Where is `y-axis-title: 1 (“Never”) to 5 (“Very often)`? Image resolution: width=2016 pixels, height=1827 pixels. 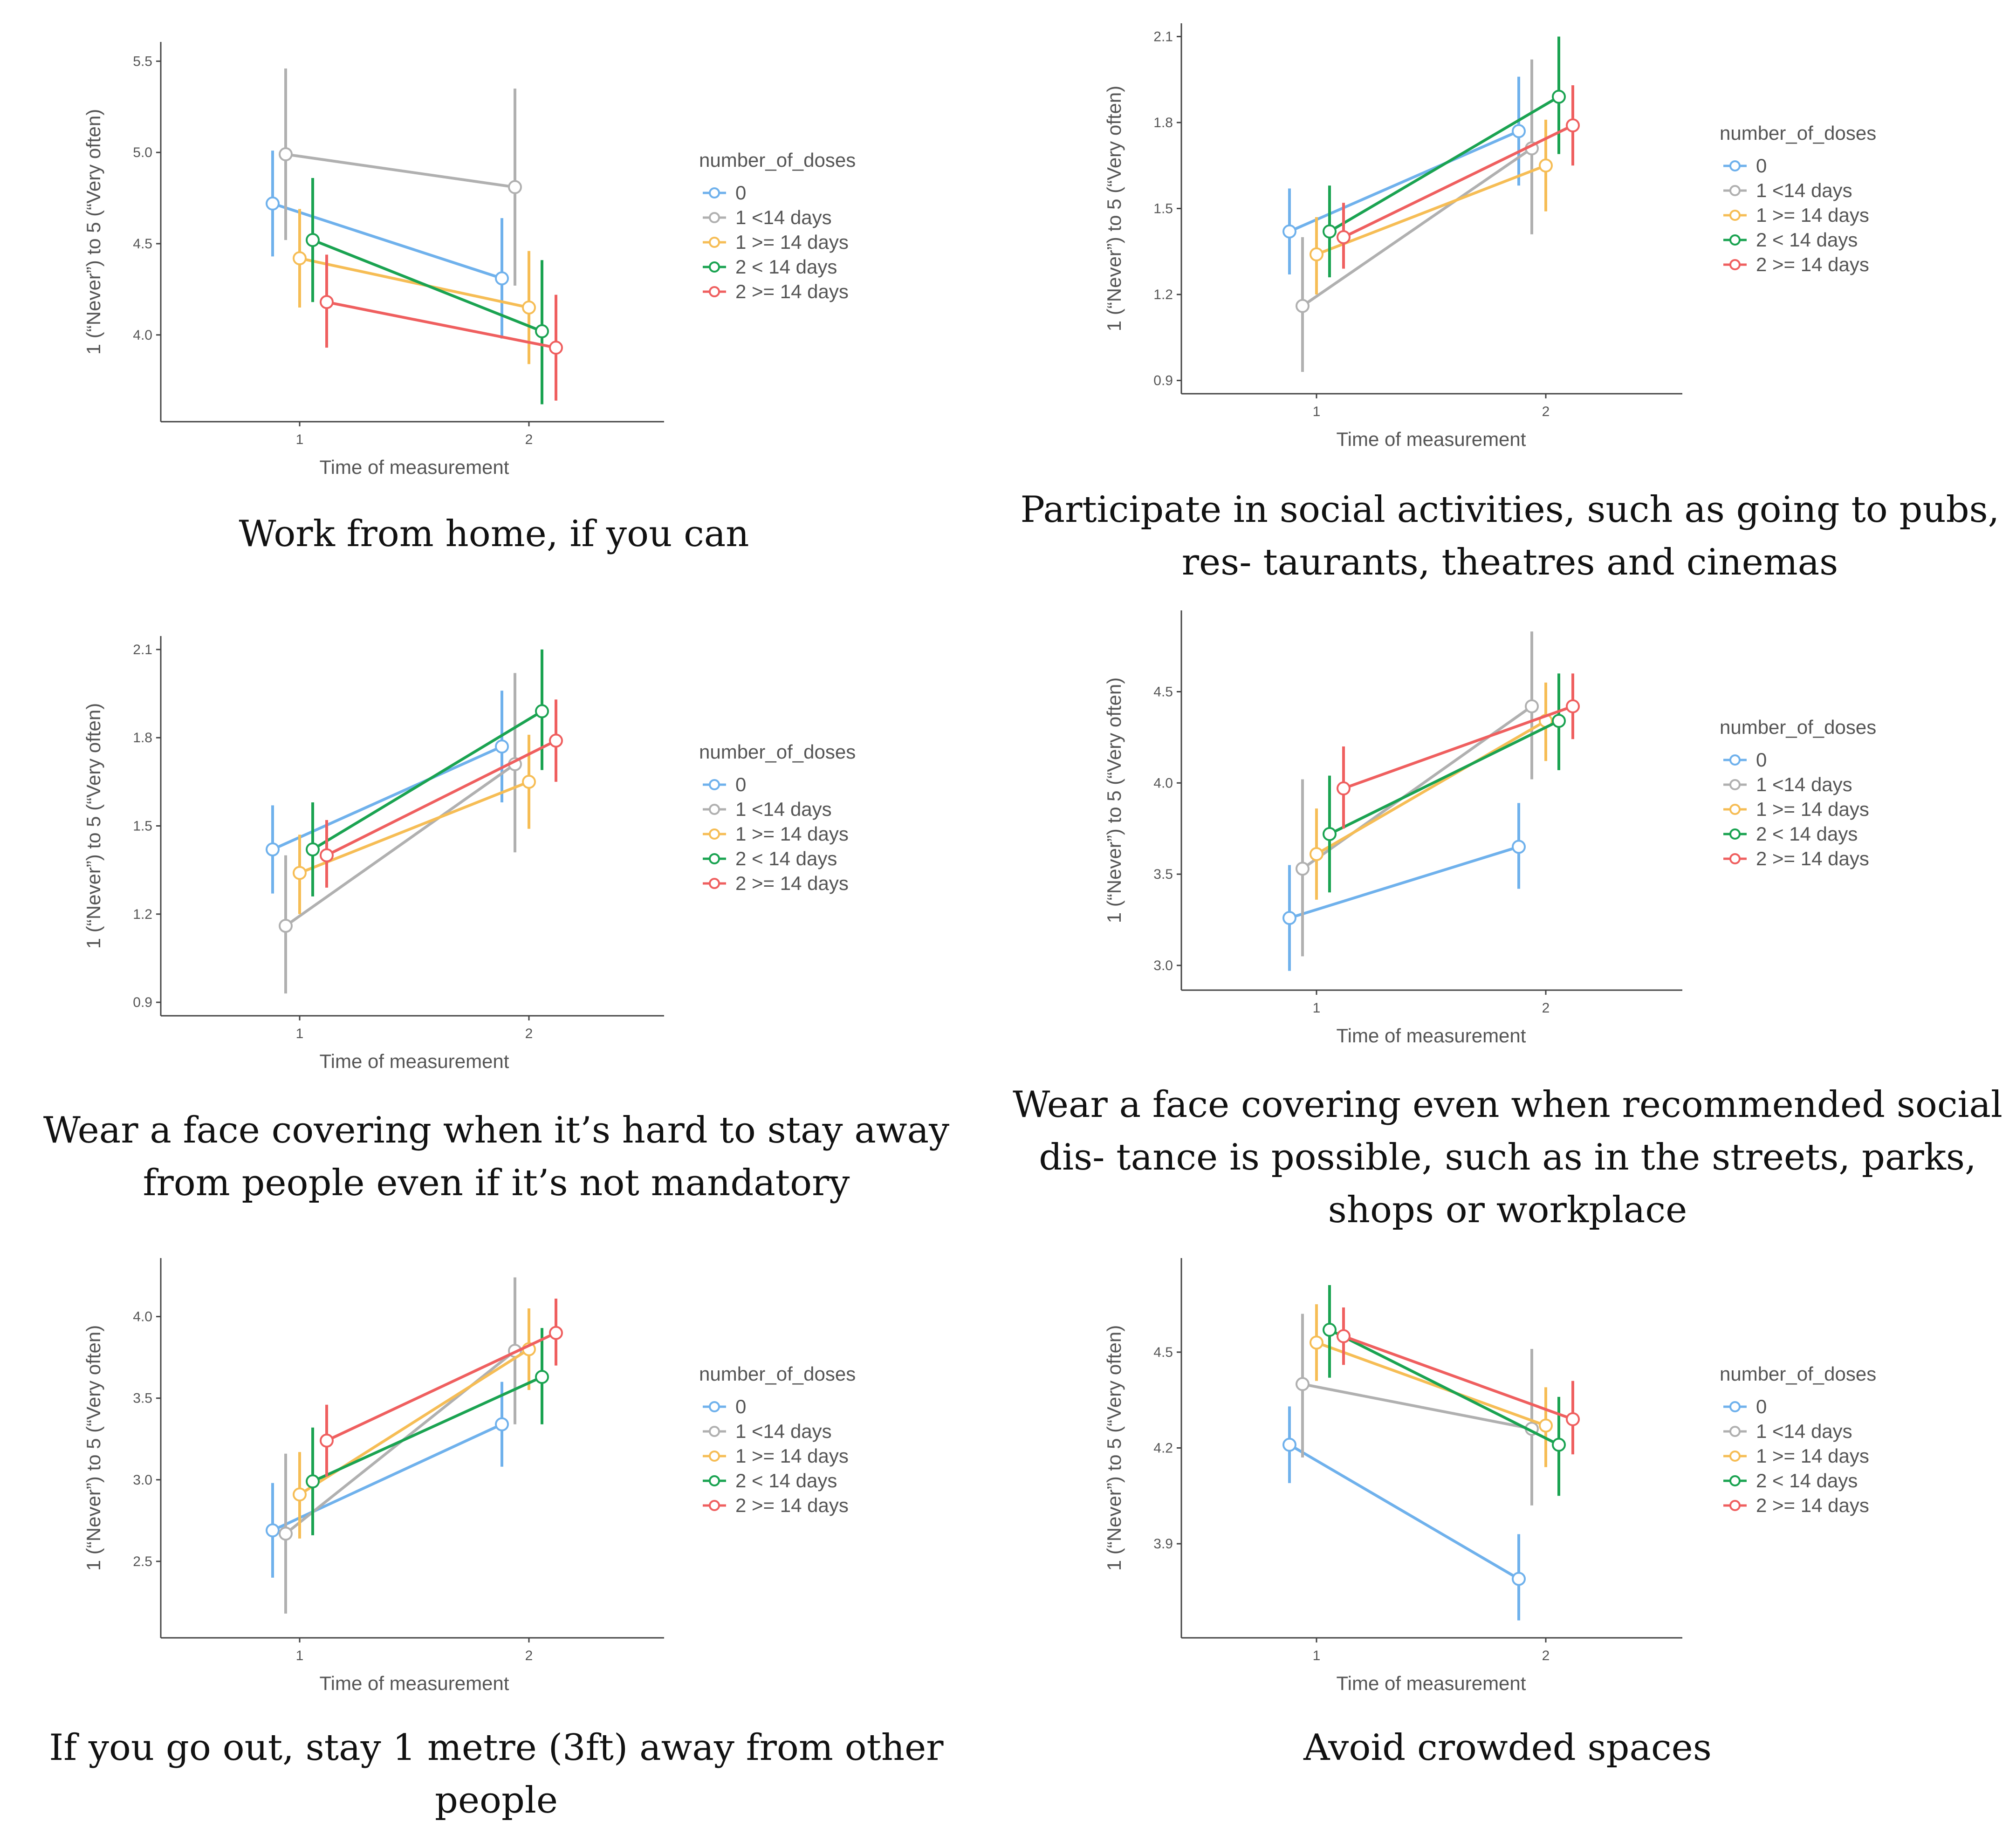
y-axis-title: 1 (“Never”) to 5 (“Very often) is located at coordinates (93, 1448).